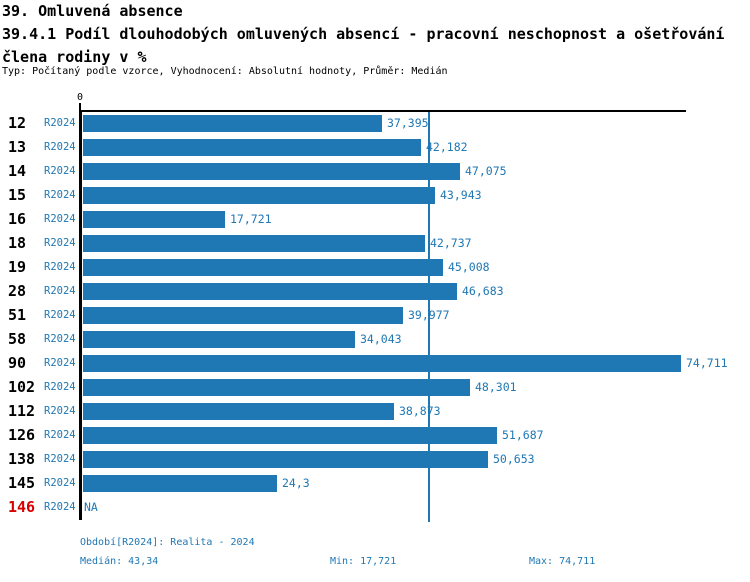 The height and width of the screenshot is (582, 750). Describe the element at coordinates (447, 147) in the screenshot. I see `bar-value-label: 42,182` at that location.